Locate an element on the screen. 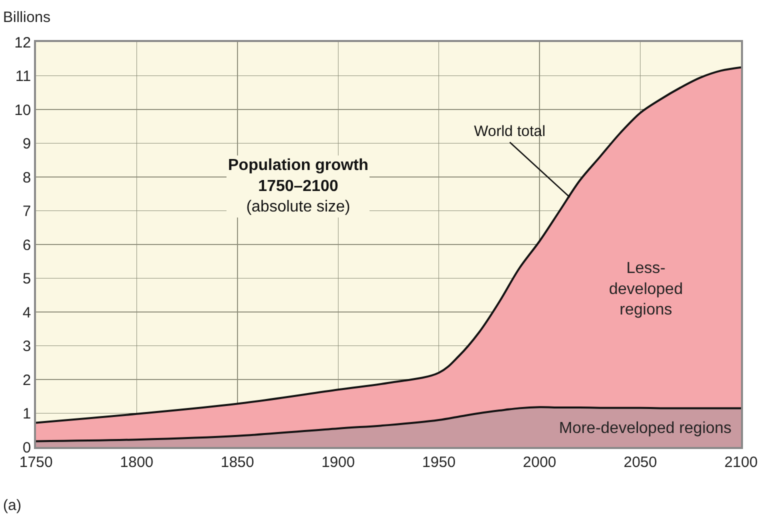  y-tick-label: 8 is located at coordinates (26, 177).